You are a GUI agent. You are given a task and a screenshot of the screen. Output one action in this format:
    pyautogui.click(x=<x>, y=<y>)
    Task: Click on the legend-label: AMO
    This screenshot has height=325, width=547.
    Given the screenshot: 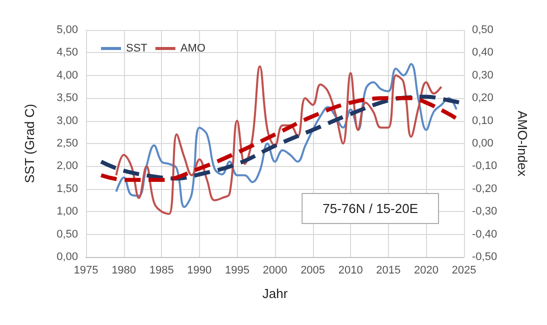 What is the action you would take?
    pyautogui.click(x=193, y=48)
    